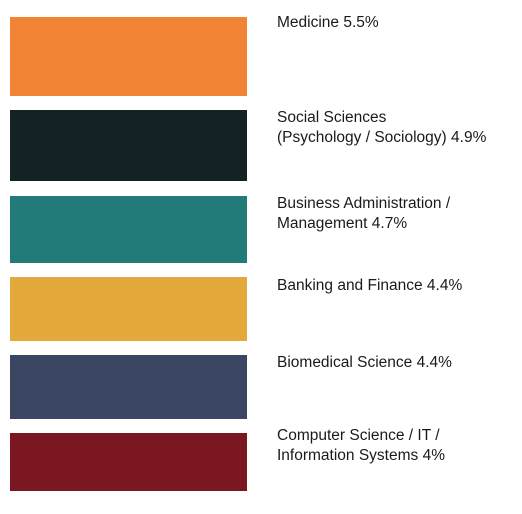 Image resolution: width=522 pixels, height=514 pixels. What do you see at coordinates (128, 56) in the screenshot?
I see `bar-medicine` at bounding box center [128, 56].